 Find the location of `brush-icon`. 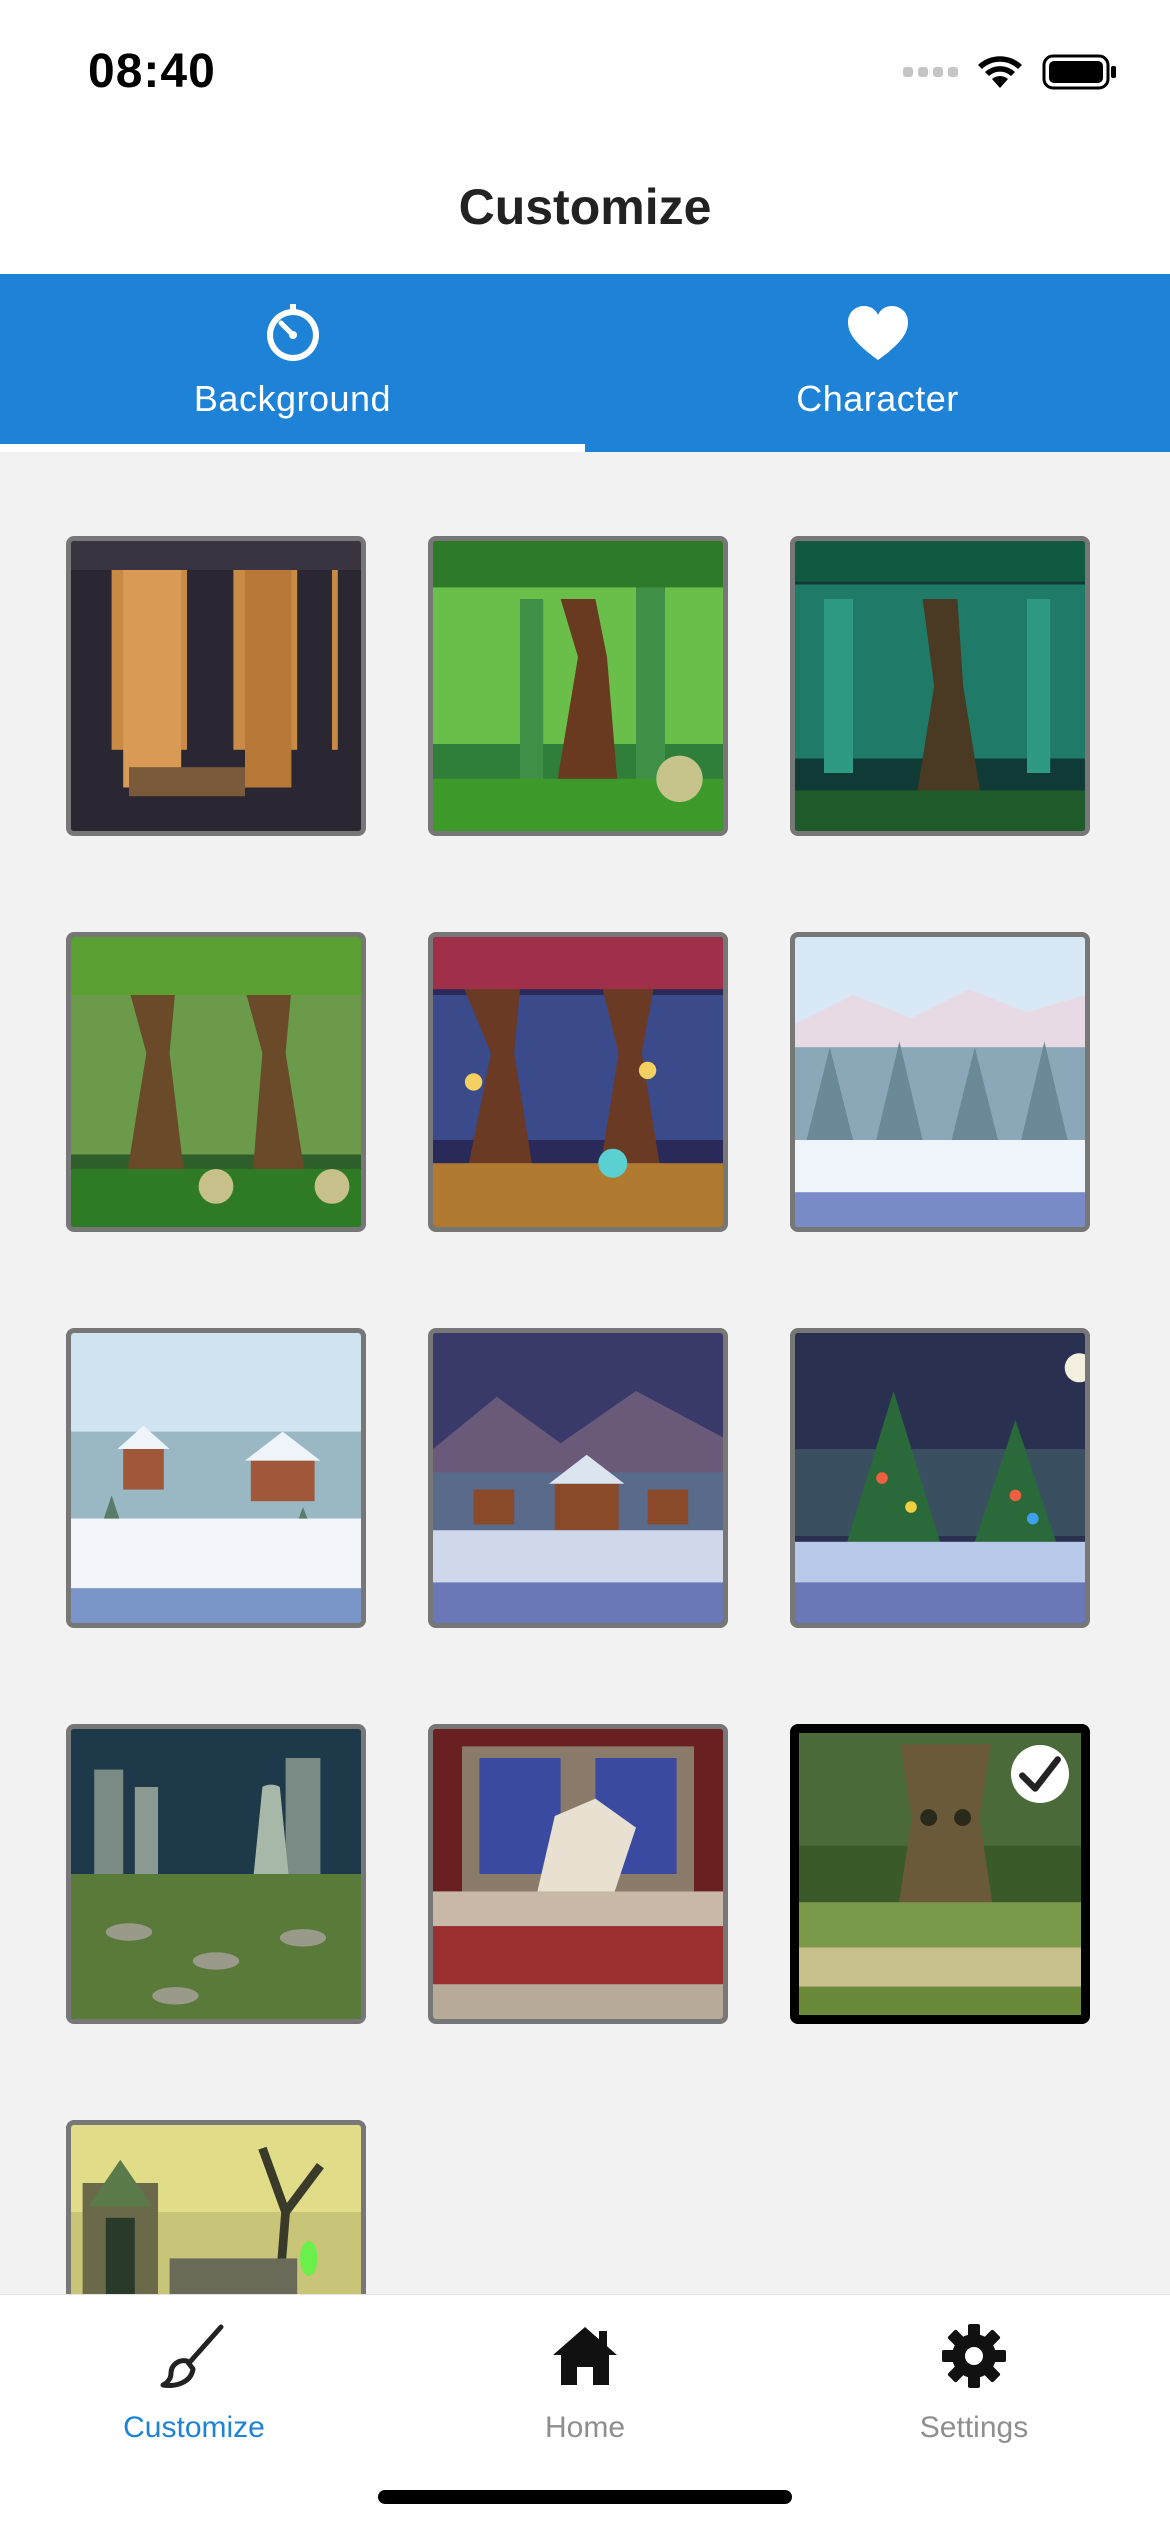

brush-icon is located at coordinates (192, 2356).